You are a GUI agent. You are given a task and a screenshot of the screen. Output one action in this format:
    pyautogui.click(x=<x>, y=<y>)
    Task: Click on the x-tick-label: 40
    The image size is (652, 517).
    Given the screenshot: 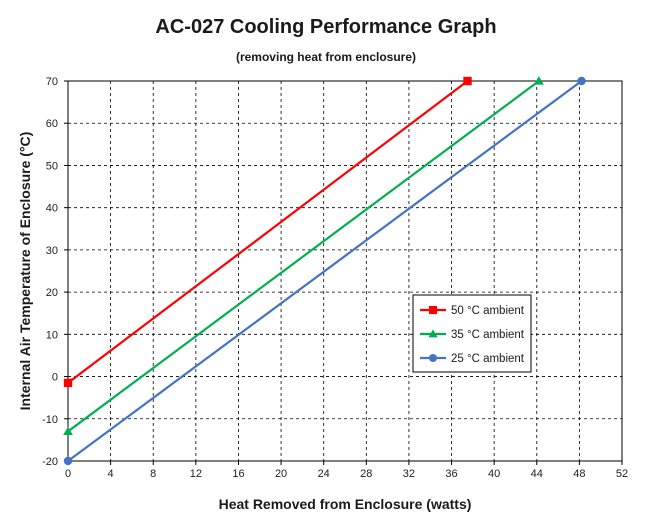 What is the action you would take?
    pyautogui.click(x=494, y=474)
    